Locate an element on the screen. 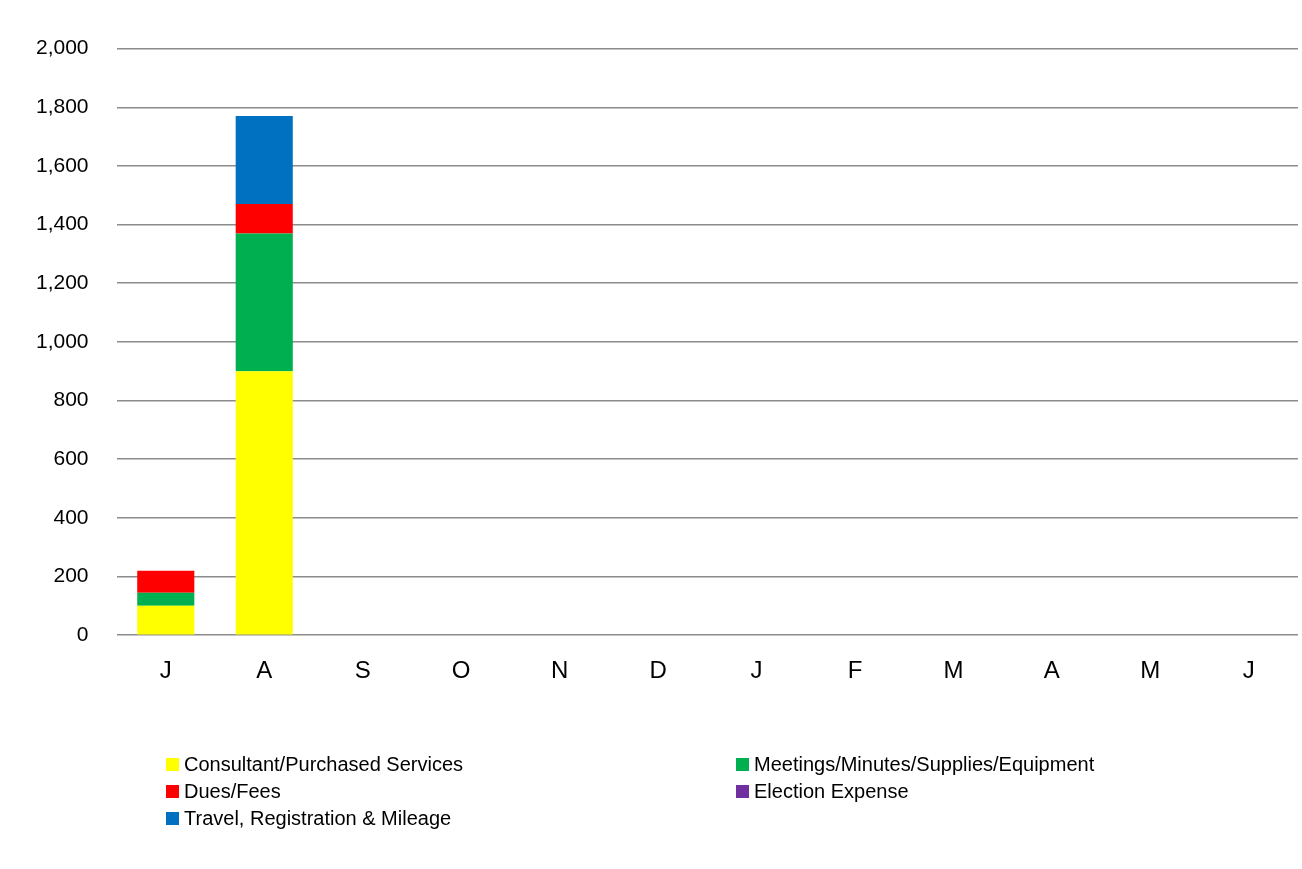 This screenshot has width=1302, height=869. x-tick-label: O is located at coordinates (461, 670).